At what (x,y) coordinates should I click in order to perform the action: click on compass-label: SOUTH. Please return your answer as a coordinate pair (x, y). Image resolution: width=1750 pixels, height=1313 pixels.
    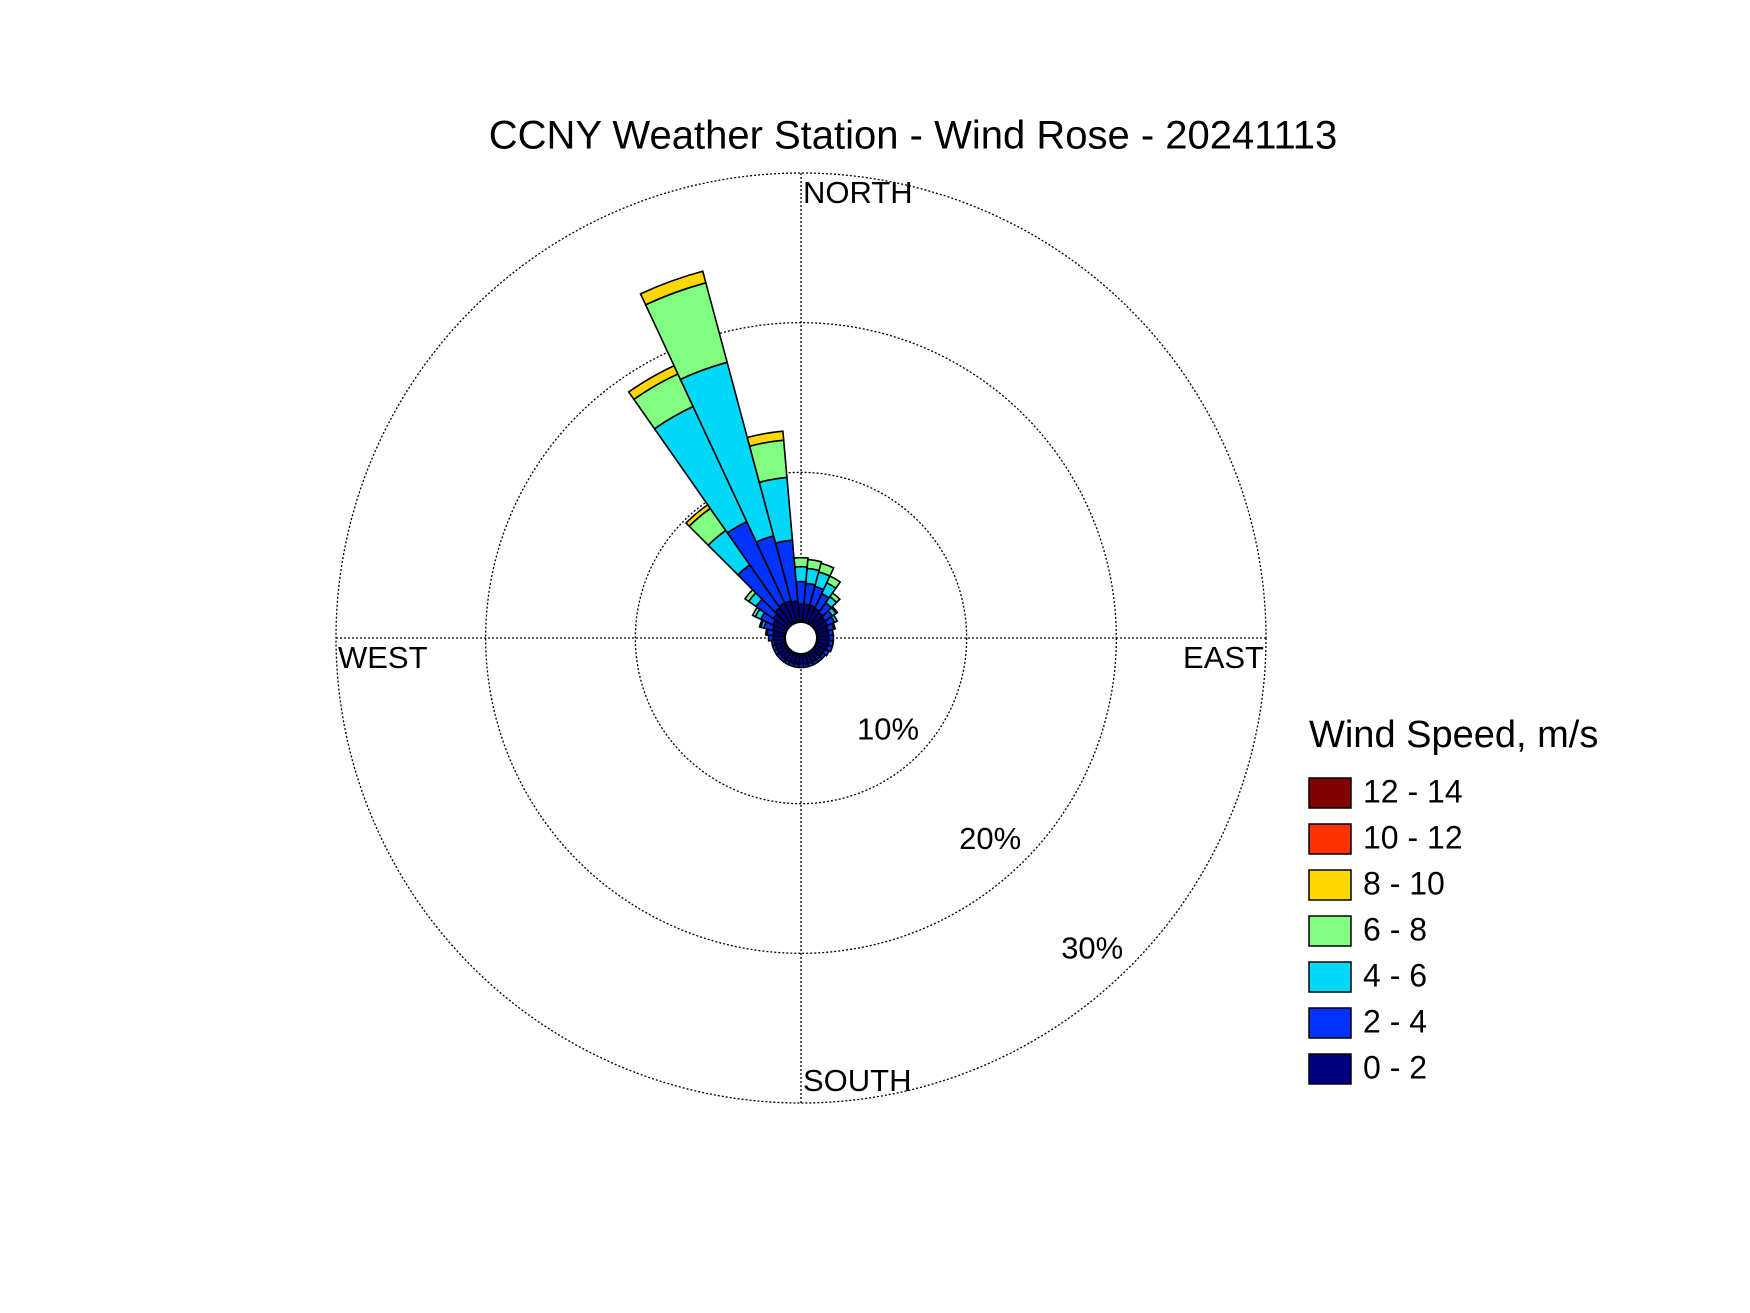
    Looking at the image, I should click on (857, 1080).